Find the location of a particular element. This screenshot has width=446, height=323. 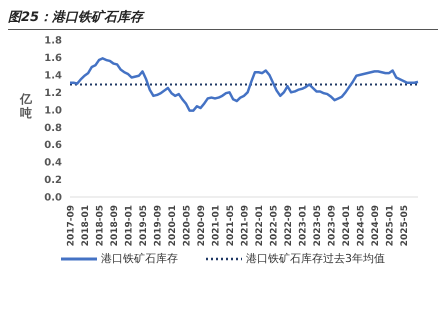

y-tick-label: 1.6 is located at coordinates (53, 58).